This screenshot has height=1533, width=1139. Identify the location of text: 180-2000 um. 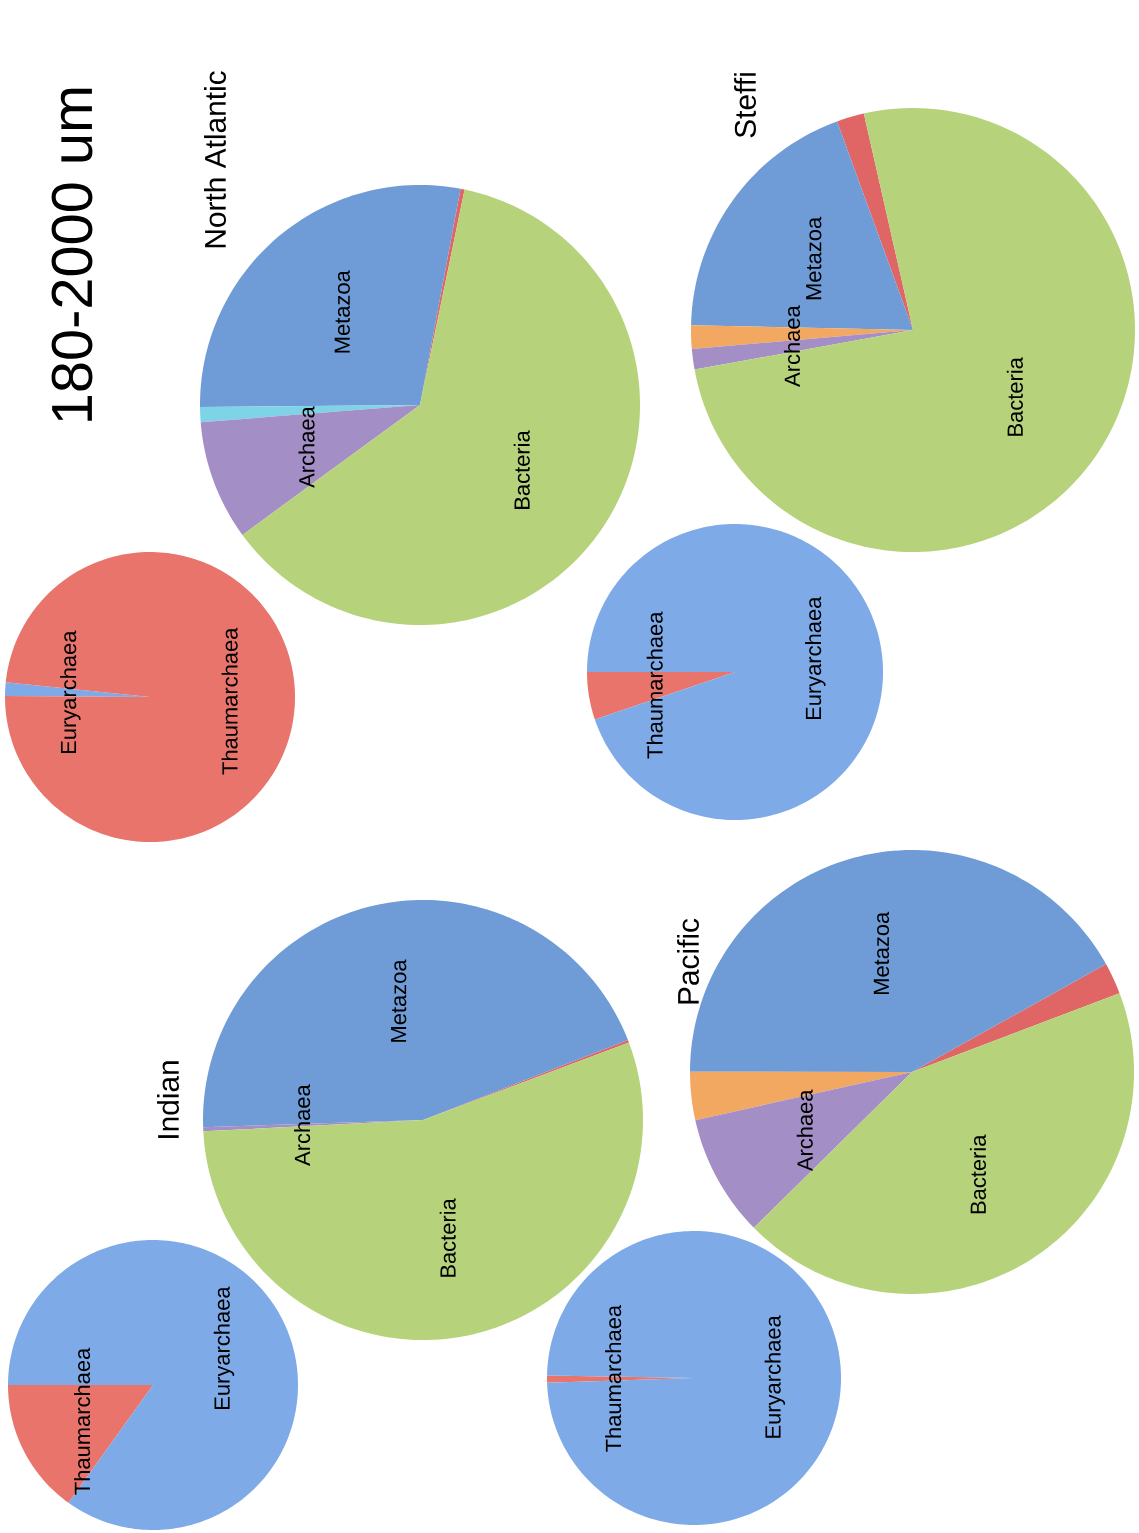
(72, 254).